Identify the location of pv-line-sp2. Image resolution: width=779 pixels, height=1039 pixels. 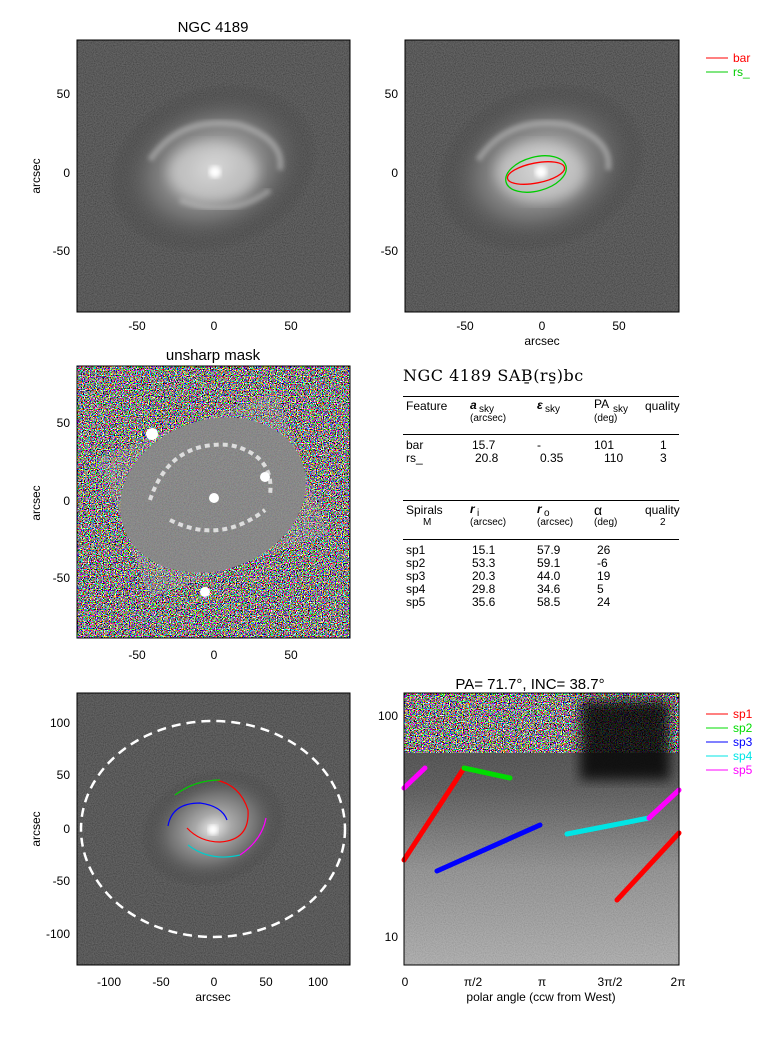
(487, 773).